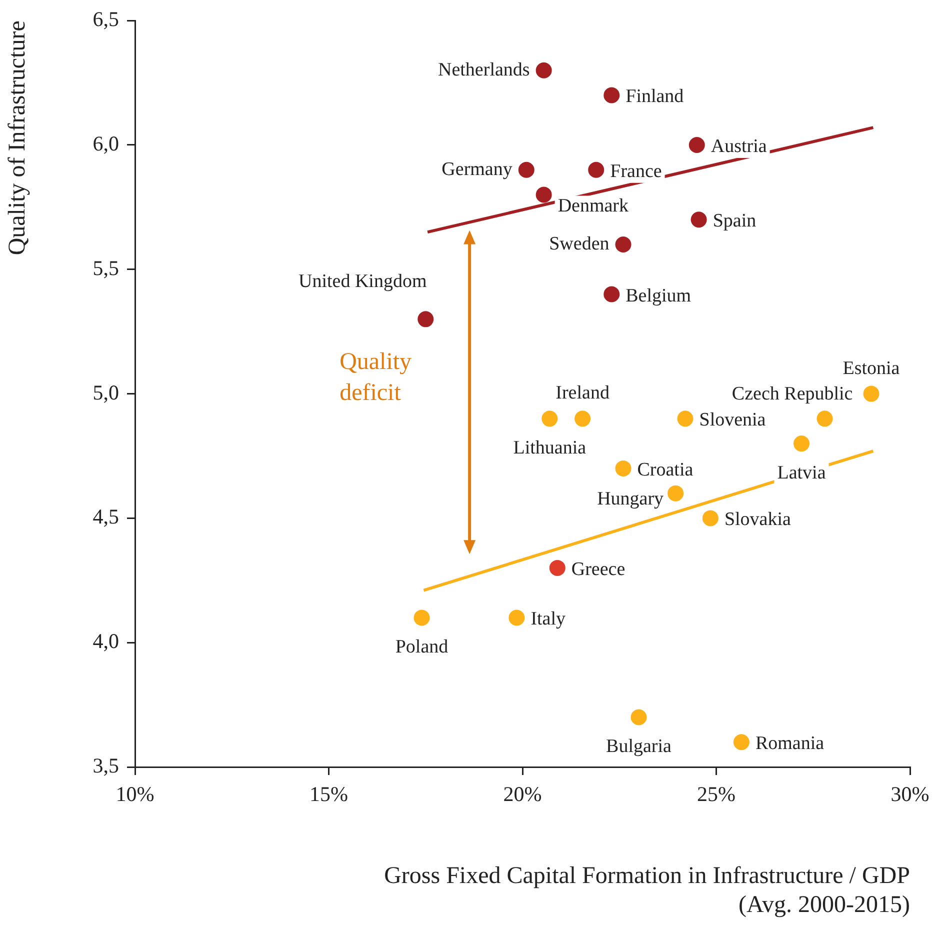  I want to click on x-axis-title: Gross Fixed Capital Formation in Infrastructure / GDP (Avg. 2000-2015), so click(647, 890).